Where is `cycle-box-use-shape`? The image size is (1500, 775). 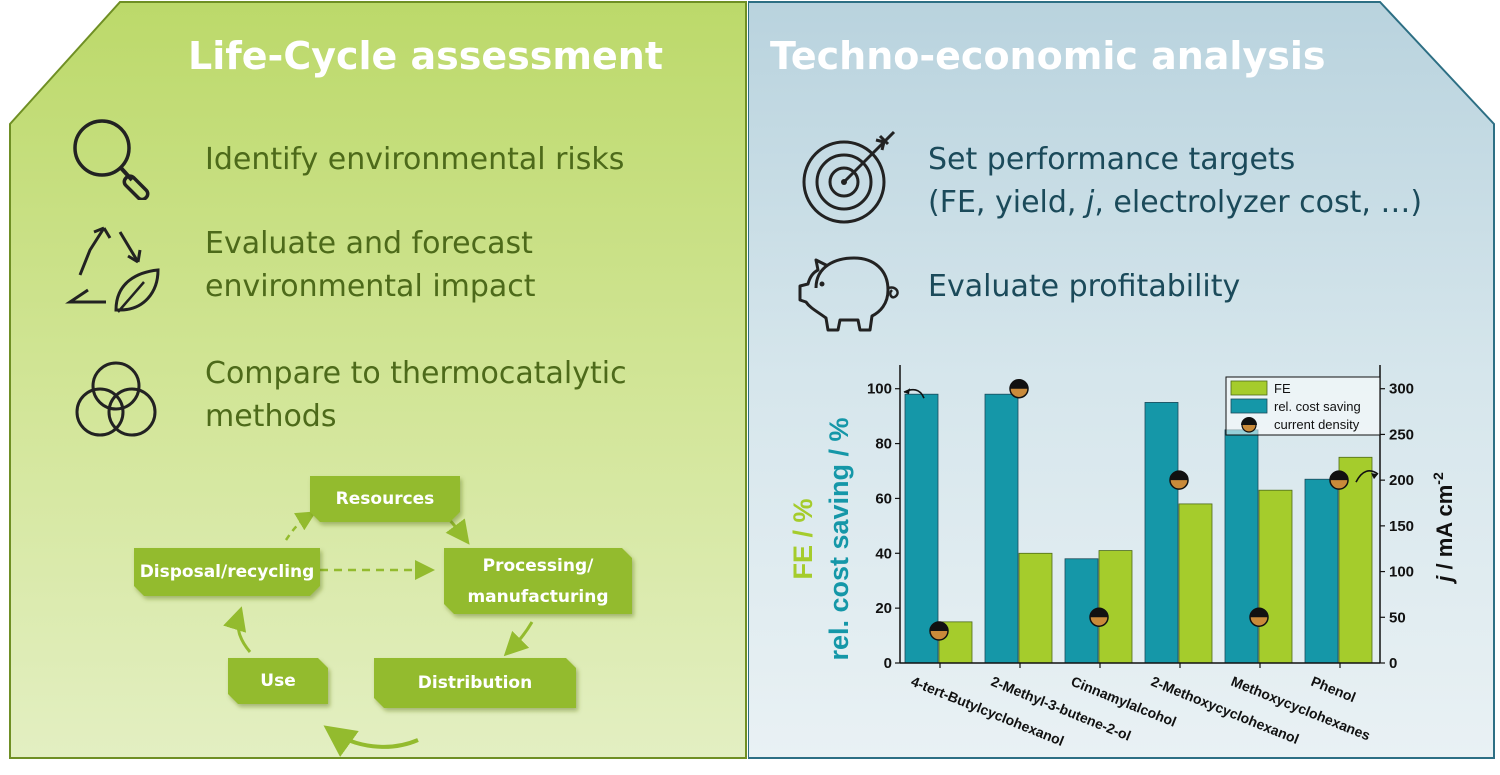 cycle-box-use-shape is located at coordinates (278, 681).